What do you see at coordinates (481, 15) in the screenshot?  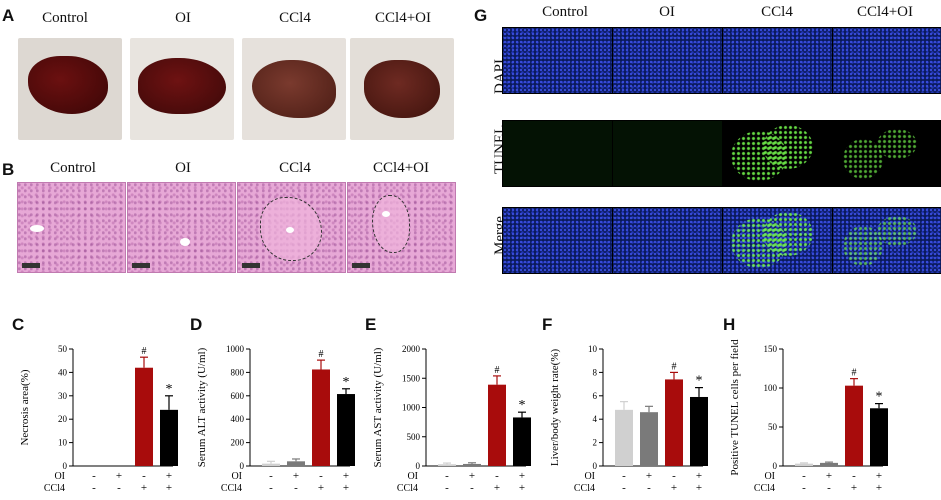 I see `panel-label-g: G` at bounding box center [481, 15].